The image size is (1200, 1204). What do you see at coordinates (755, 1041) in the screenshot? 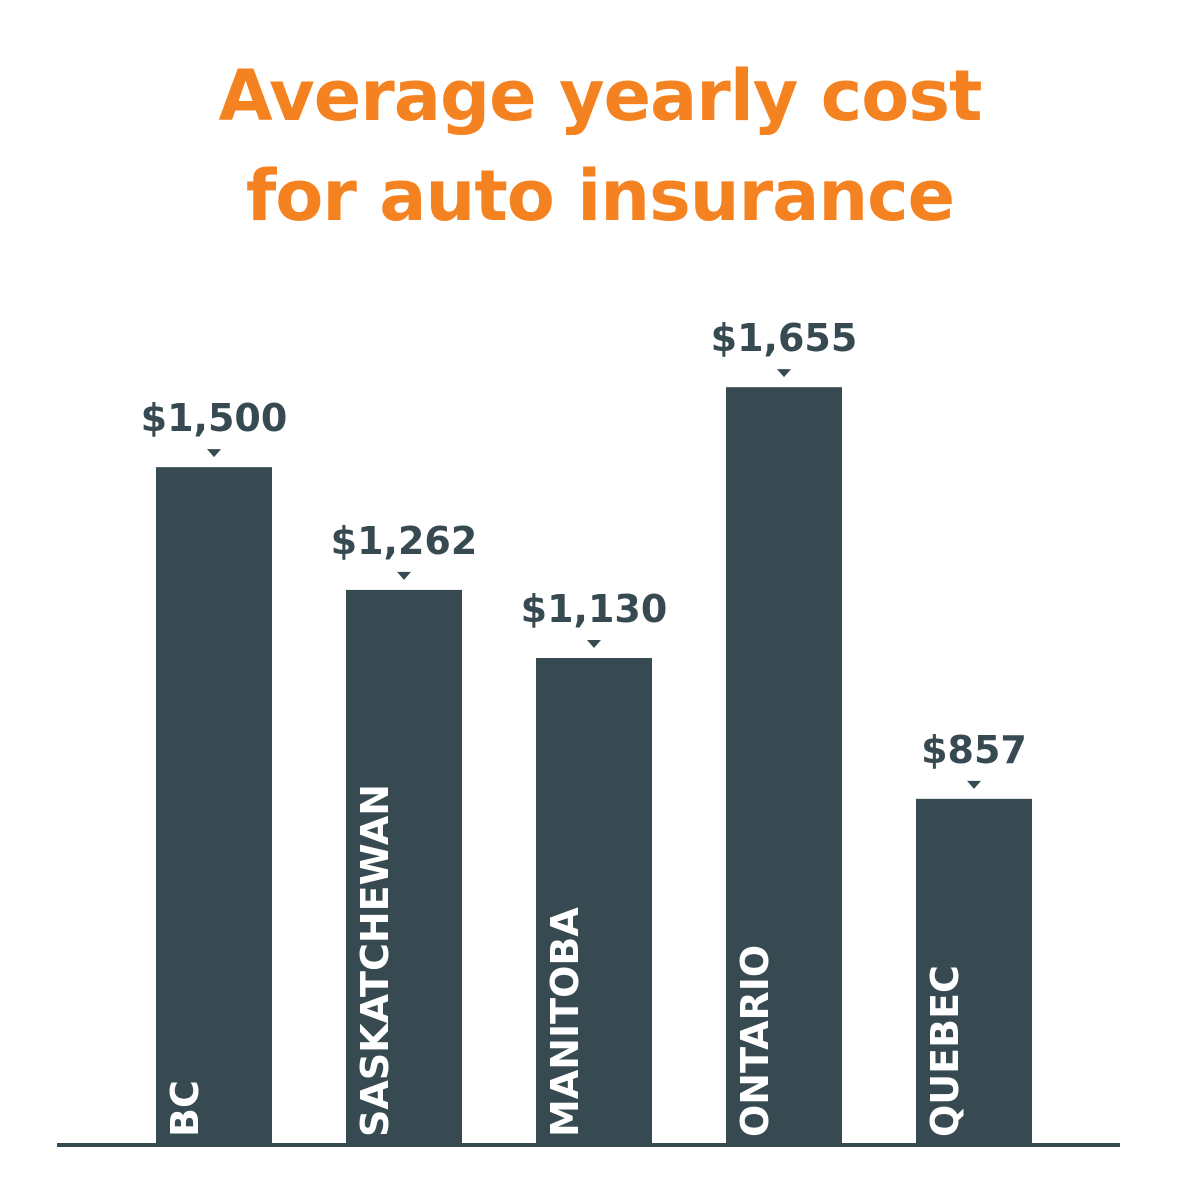
I see `category-label: ONTARIO` at bounding box center [755, 1041].